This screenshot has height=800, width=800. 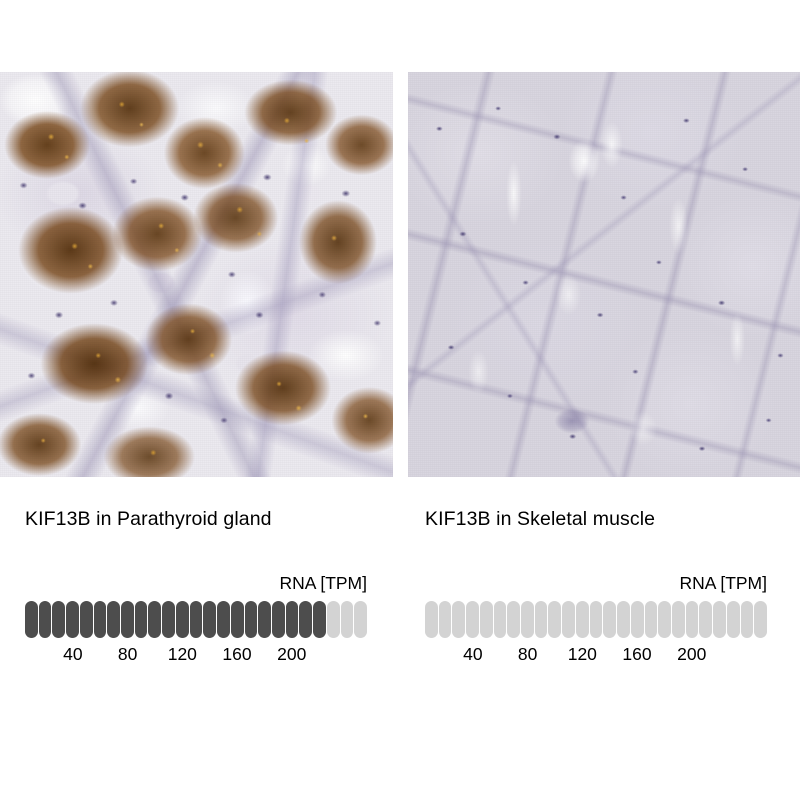 I want to click on rna-tpm-tick-row-left: 40 80 120 160 200, so click(x=196, y=656).